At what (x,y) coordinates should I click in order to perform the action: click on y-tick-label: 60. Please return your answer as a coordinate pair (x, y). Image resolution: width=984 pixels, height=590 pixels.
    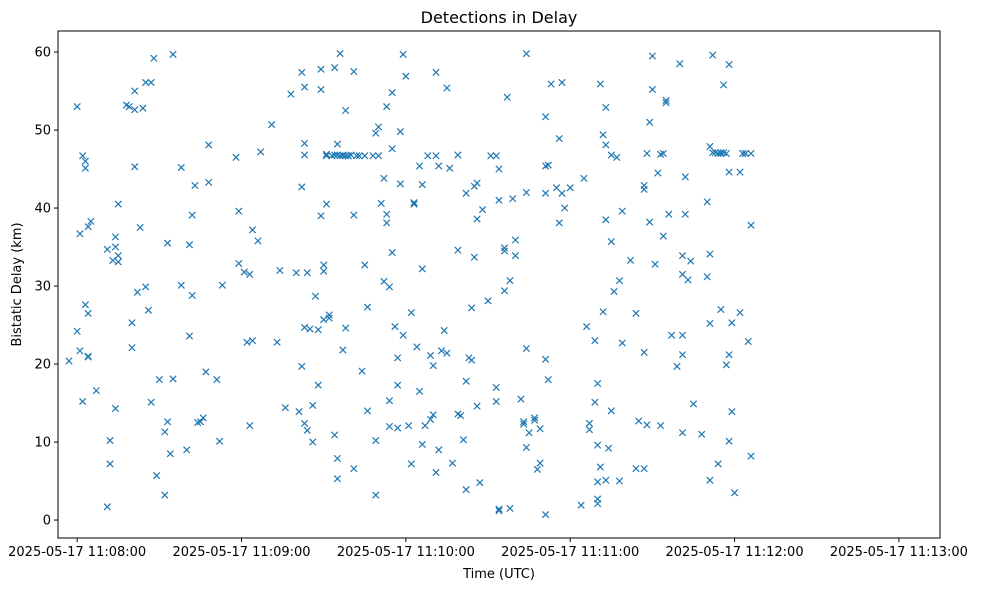
    Looking at the image, I should click on (42, 53).